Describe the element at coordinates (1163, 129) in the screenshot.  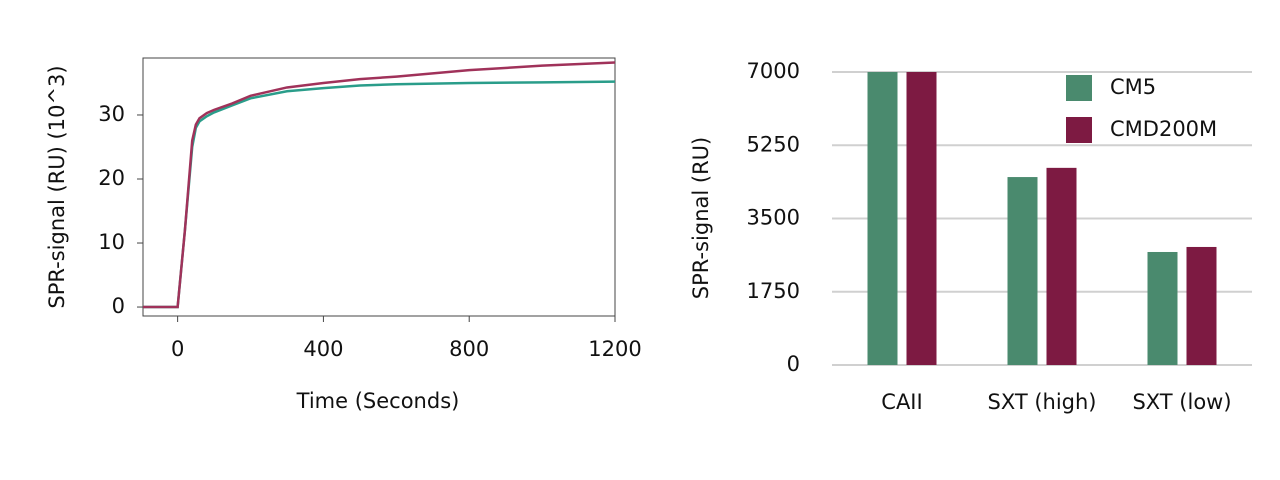
I see `legend-label: CMD200M` at that location.